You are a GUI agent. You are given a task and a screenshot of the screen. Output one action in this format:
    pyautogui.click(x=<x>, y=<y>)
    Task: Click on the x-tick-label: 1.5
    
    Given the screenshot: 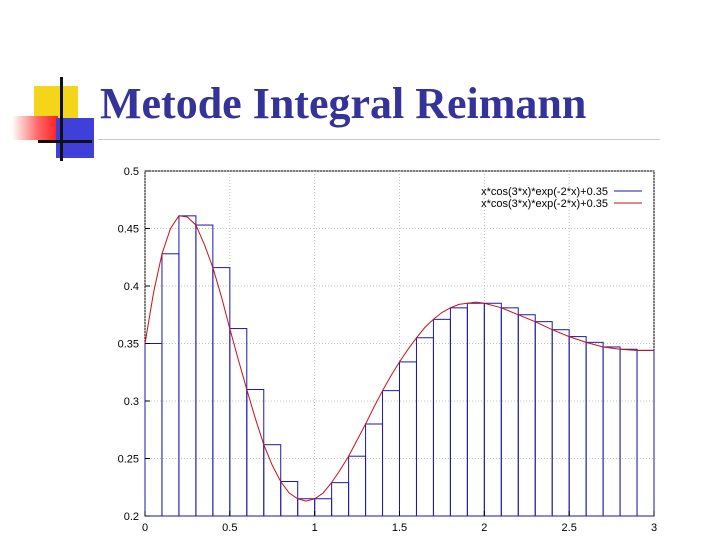 What is the action you would take?
    pyautogui.click(x=399, y=528)
    